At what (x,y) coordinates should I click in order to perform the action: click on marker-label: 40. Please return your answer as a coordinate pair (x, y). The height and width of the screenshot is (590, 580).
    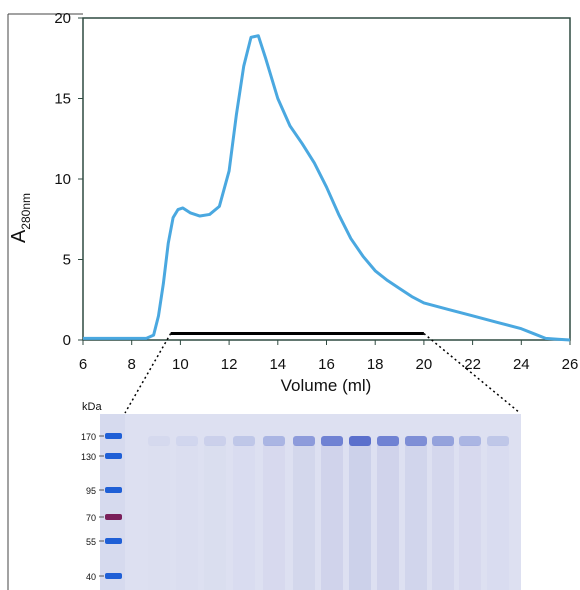
    Looking at the image, I should click on (91, 577).